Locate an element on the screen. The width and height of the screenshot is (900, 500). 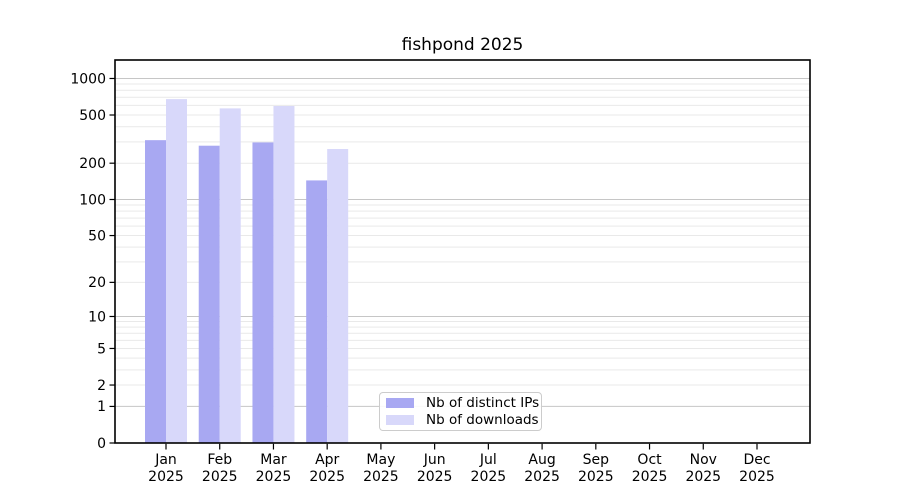
legend-item-downloads: Nb of downloads is located at coordinates (463, 420).